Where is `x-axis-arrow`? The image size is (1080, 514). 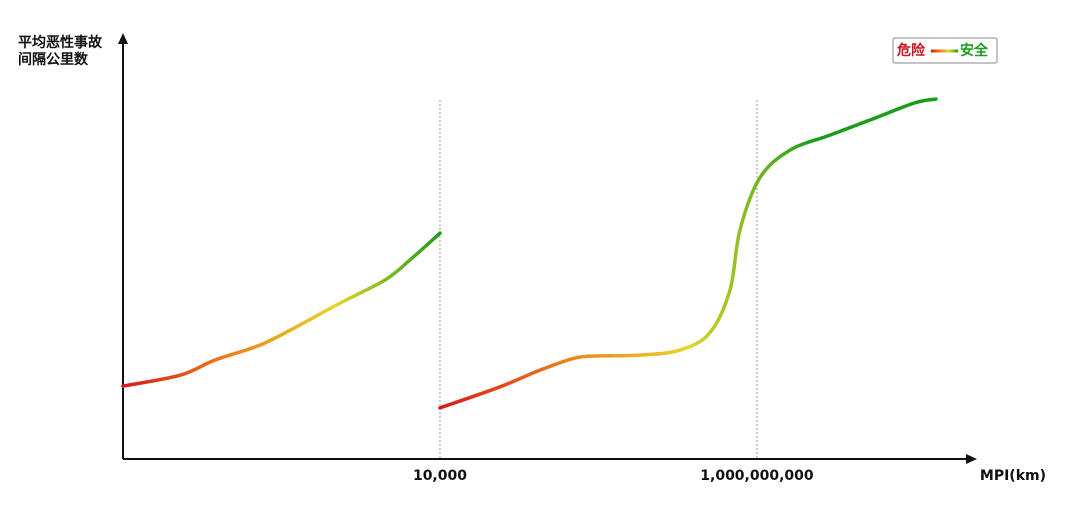 x-axis-arrow is located at coordinates (971, 459).